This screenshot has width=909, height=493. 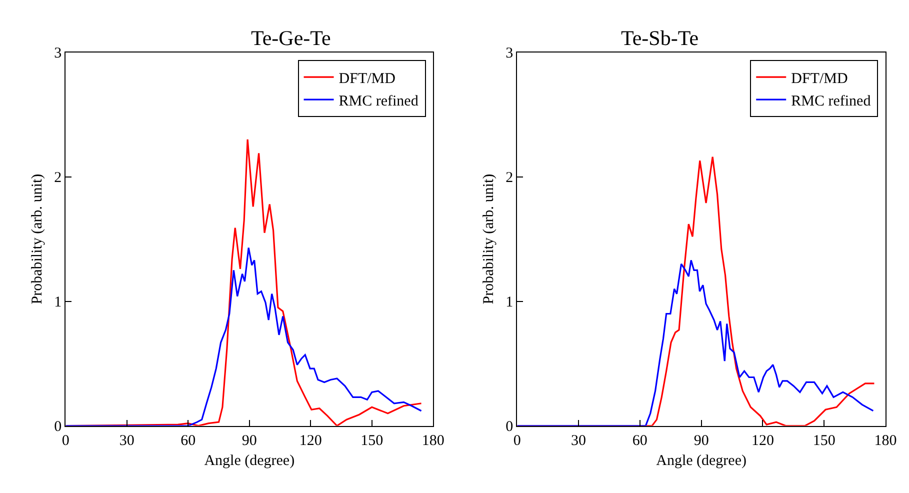 I want to click on chart-title: Te-Sb-Te, so click(x=660, y=38).